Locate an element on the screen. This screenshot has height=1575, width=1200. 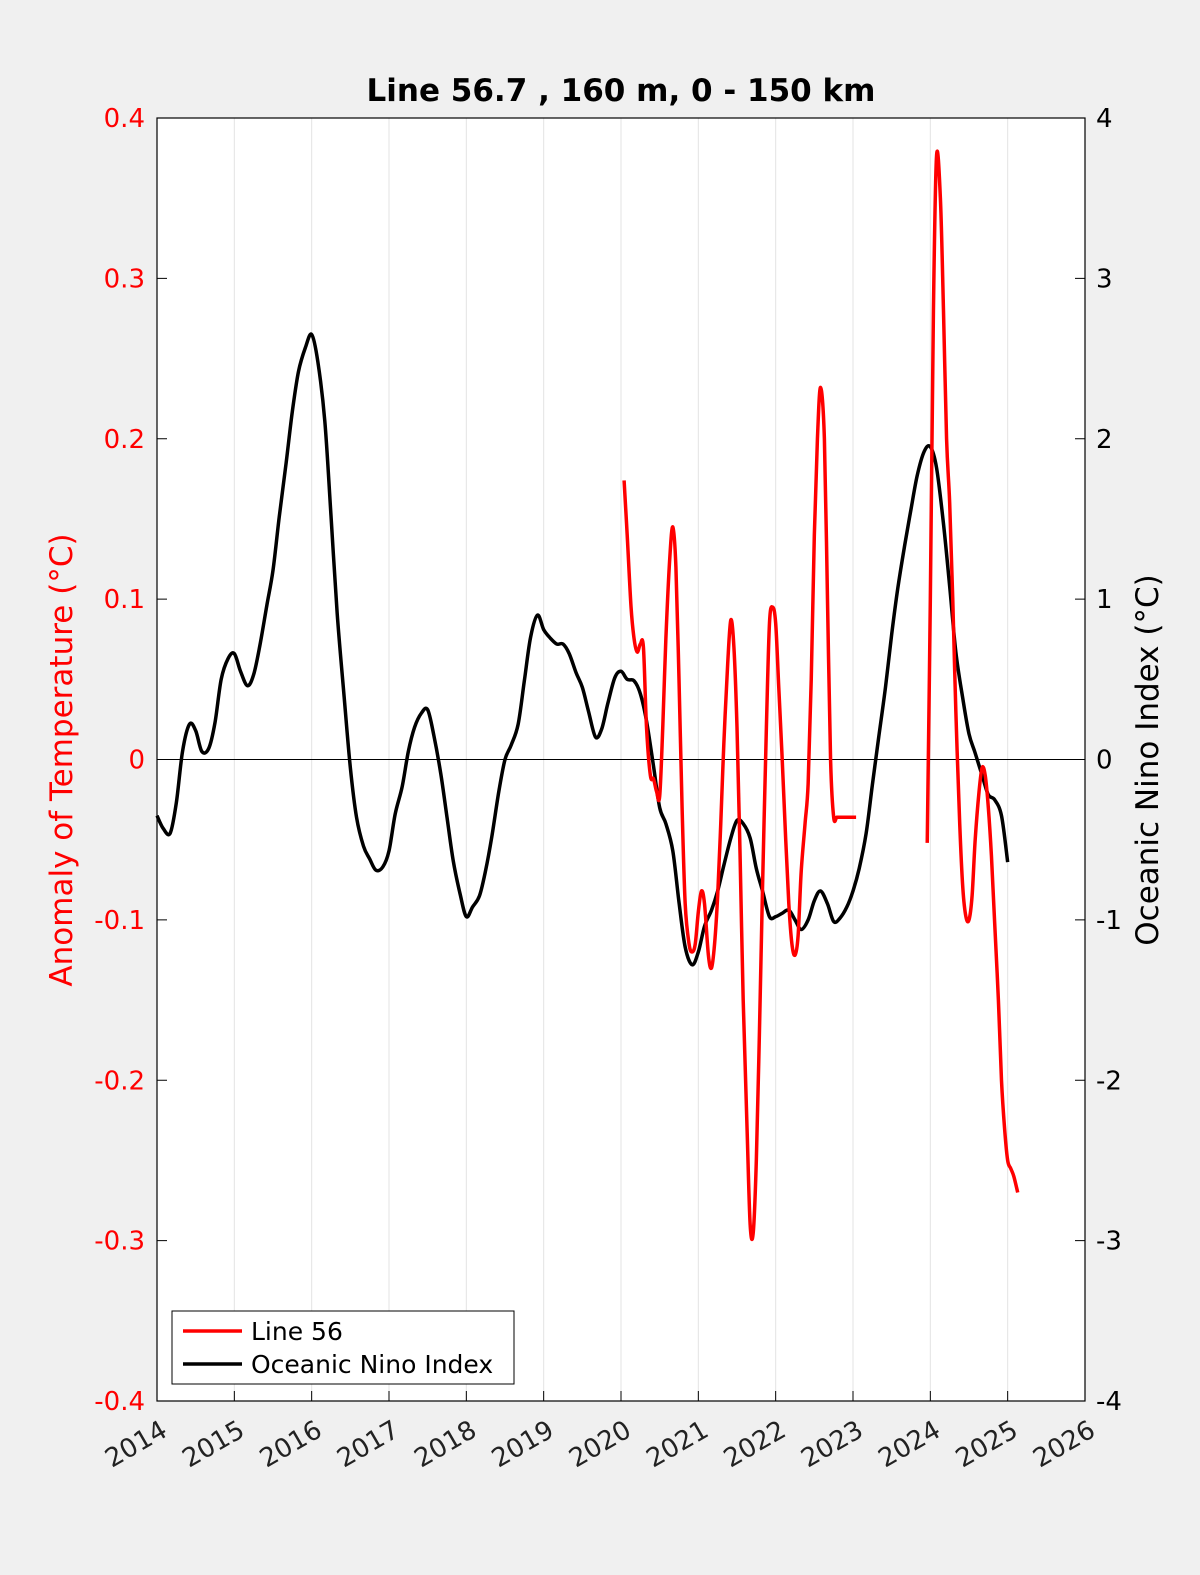
right-tick-label: -2 is located at coordinates (1109, 1081).